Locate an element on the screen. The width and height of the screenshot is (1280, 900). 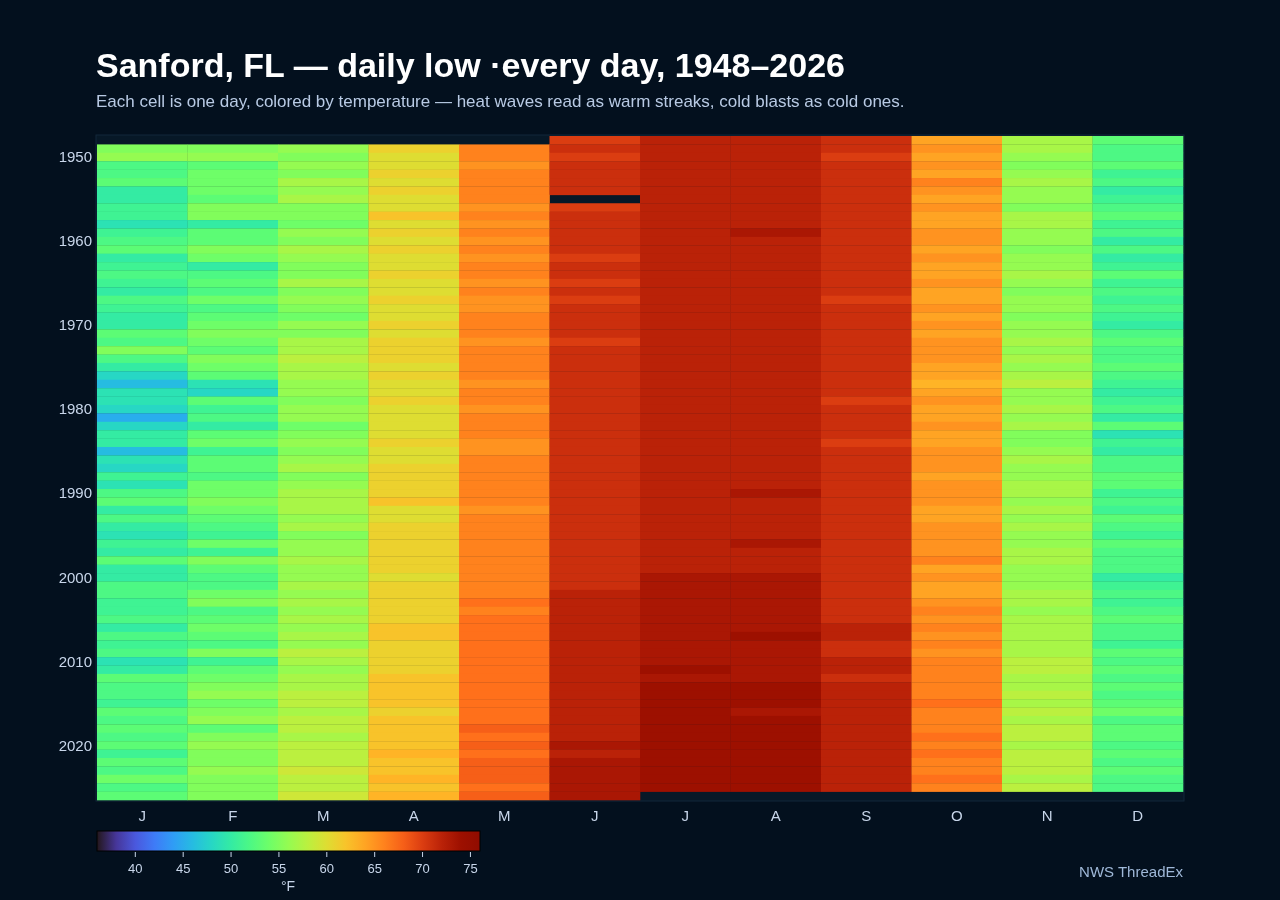
text: NWS ThreadEx is located at coordinates (1131, 871).